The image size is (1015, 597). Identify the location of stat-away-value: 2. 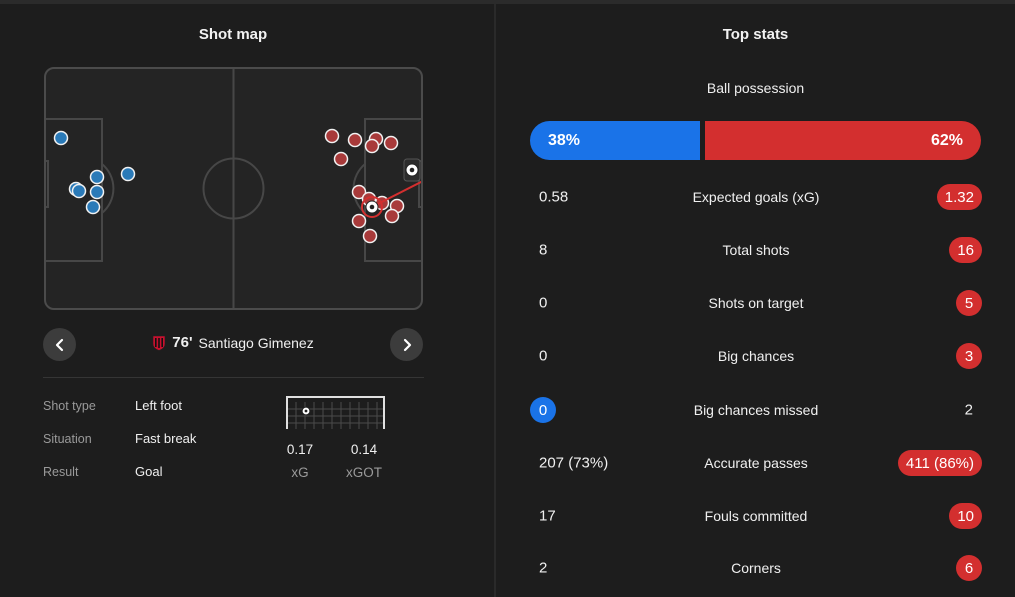
(968, 410).